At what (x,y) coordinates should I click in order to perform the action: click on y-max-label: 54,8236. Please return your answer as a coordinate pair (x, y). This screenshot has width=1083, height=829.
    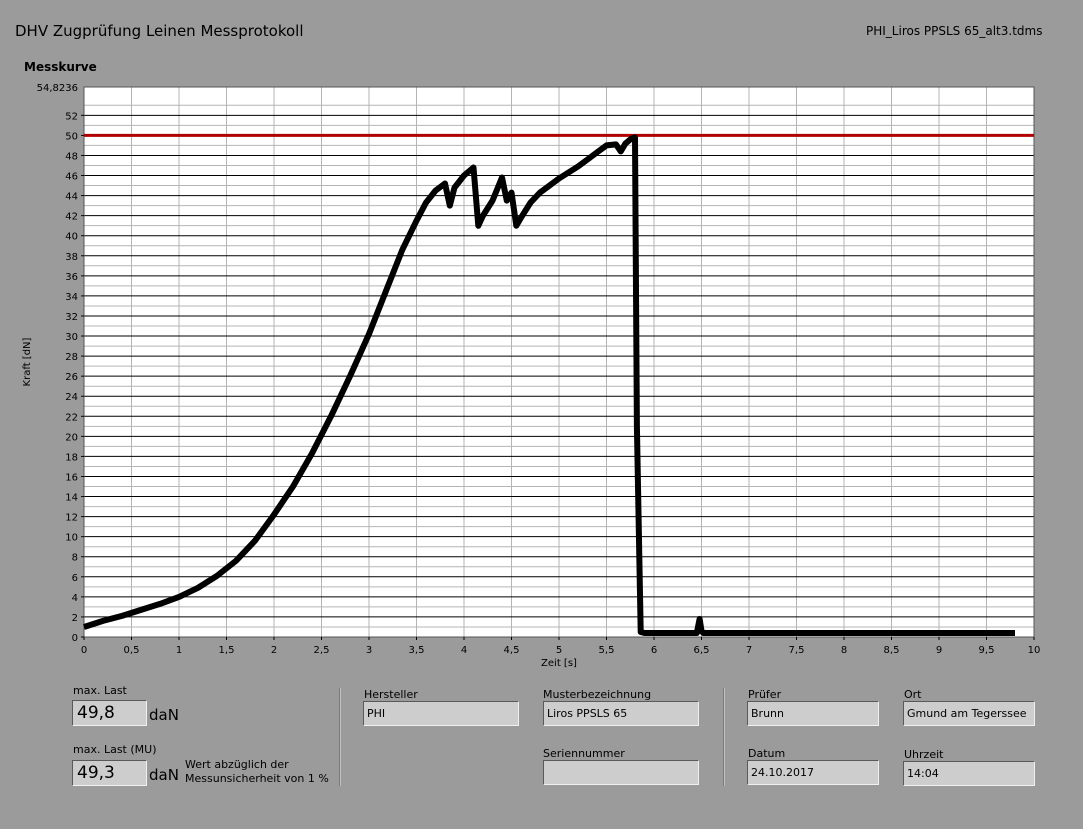
    Looking at the image, I should click on (57, 88).